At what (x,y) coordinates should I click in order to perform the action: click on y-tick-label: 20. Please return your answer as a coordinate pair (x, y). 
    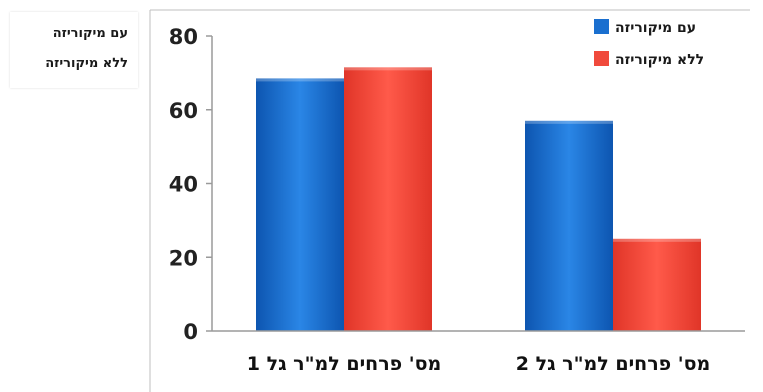
    Looking at the image, I should click on (183, 258).